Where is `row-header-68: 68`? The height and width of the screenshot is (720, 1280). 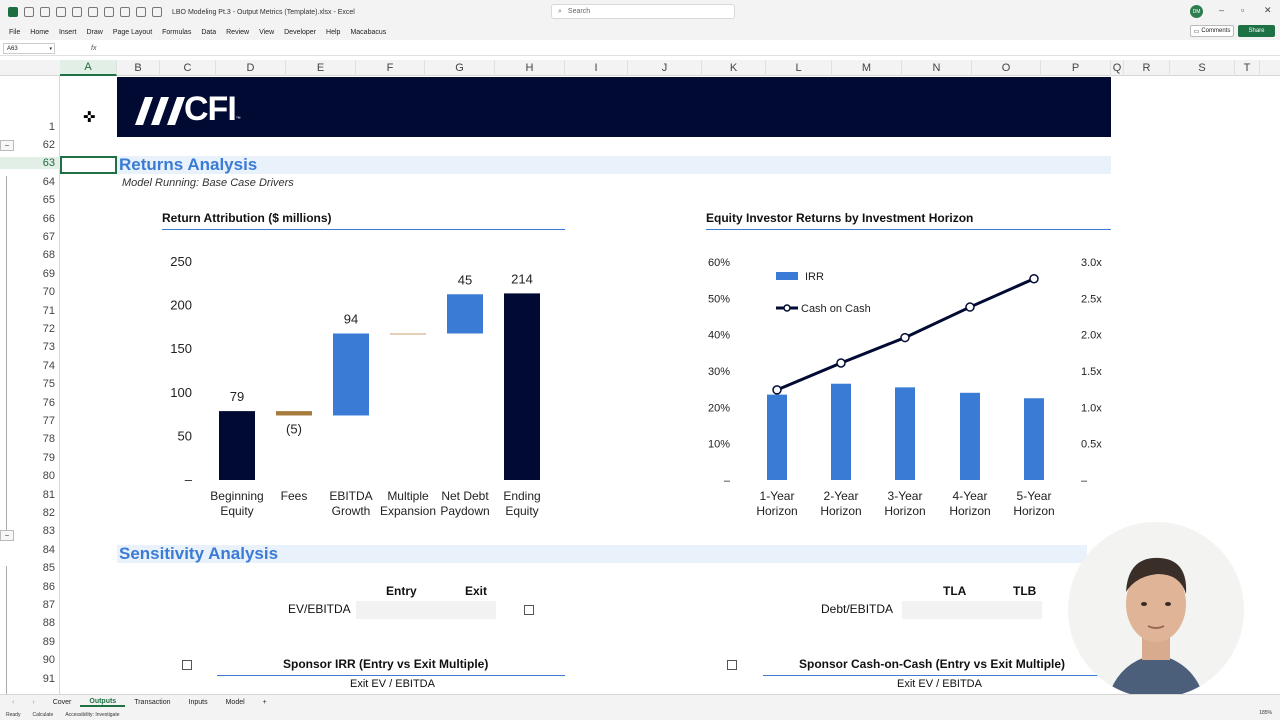
row-header-68: 68 is located at coordinates (48, 255).